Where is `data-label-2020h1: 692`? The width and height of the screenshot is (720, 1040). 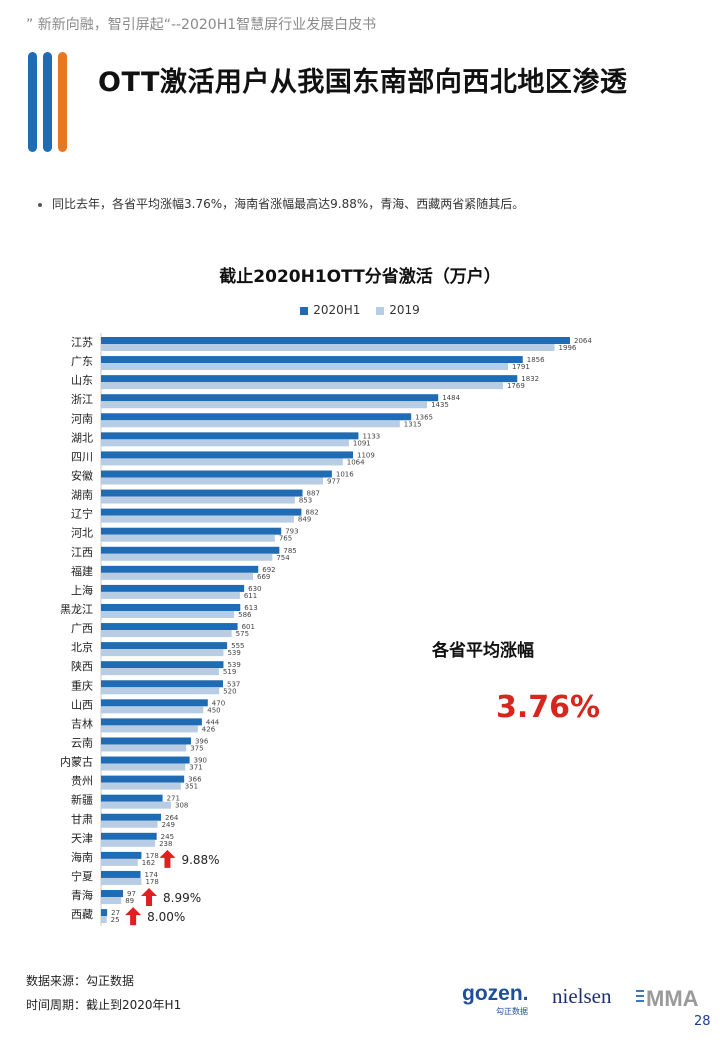 data-label-2020h1: 692 is located at coordinates (268, 570).